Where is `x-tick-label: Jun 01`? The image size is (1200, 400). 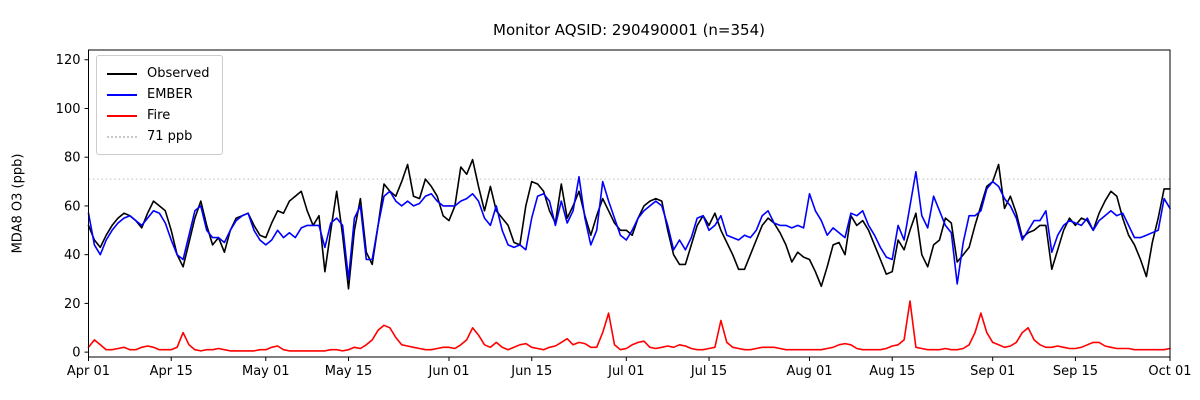
x-tick-label: Jun 01 is located at coordinates (449, 371).